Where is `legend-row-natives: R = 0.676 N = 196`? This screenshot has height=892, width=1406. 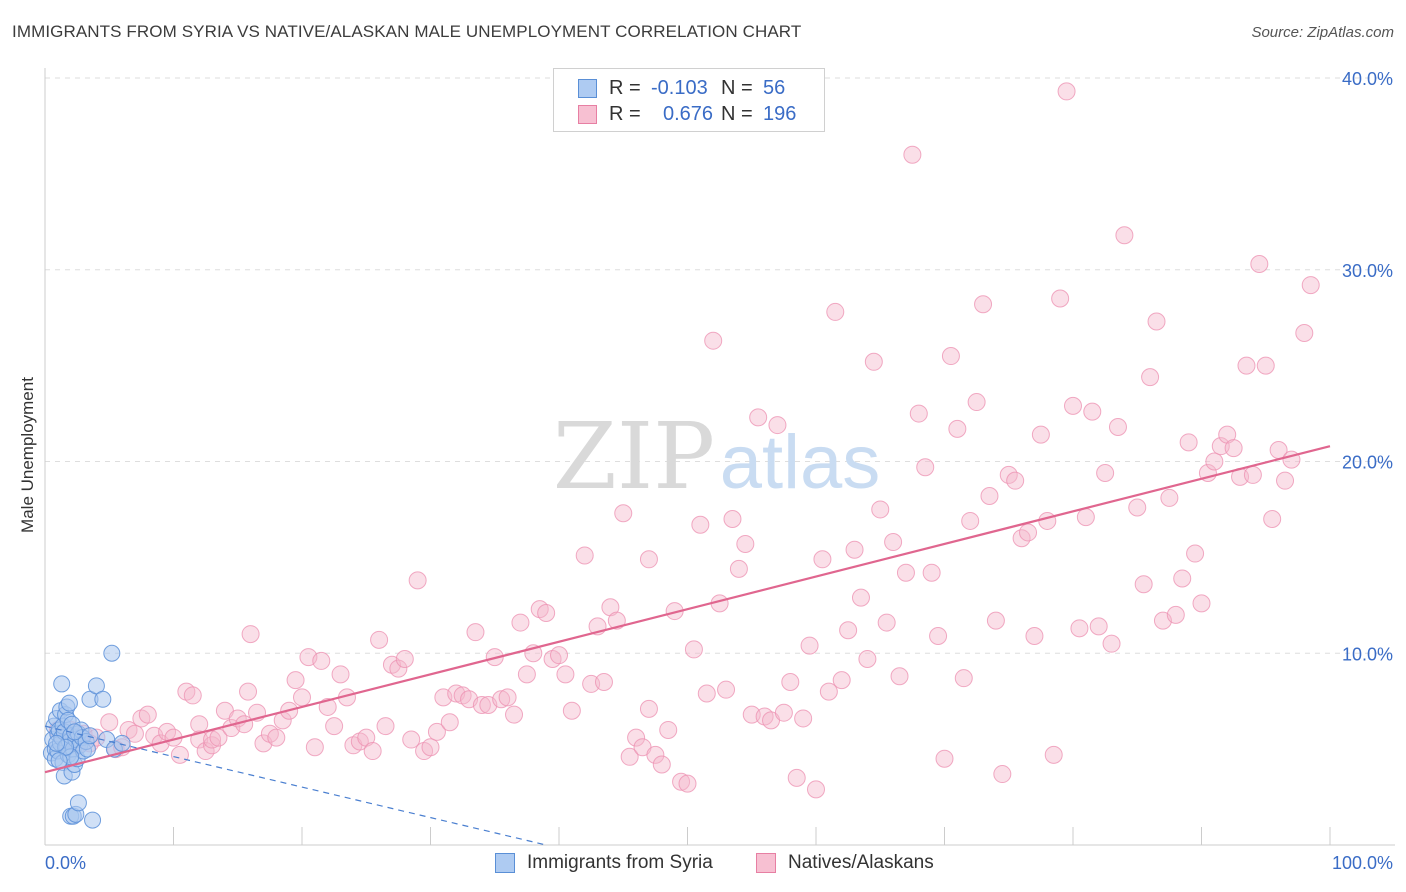
legend-row-natives: R = 0.676 N = 196 is located at coordinates (687, 114).